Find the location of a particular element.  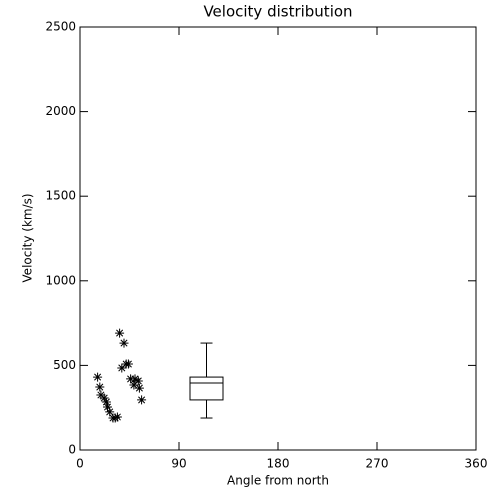

y-tick-label: 2000 is located at coordinates (60, 111).